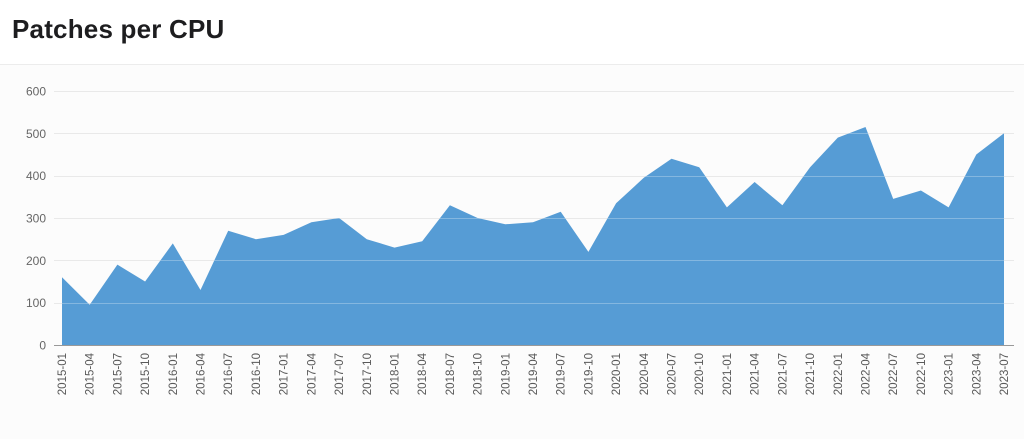 This screenshot has width=1024, height=439. Describe the element at coordinates (36, 176) in the screenshot. I see `y-tick-label: 400` at that location.